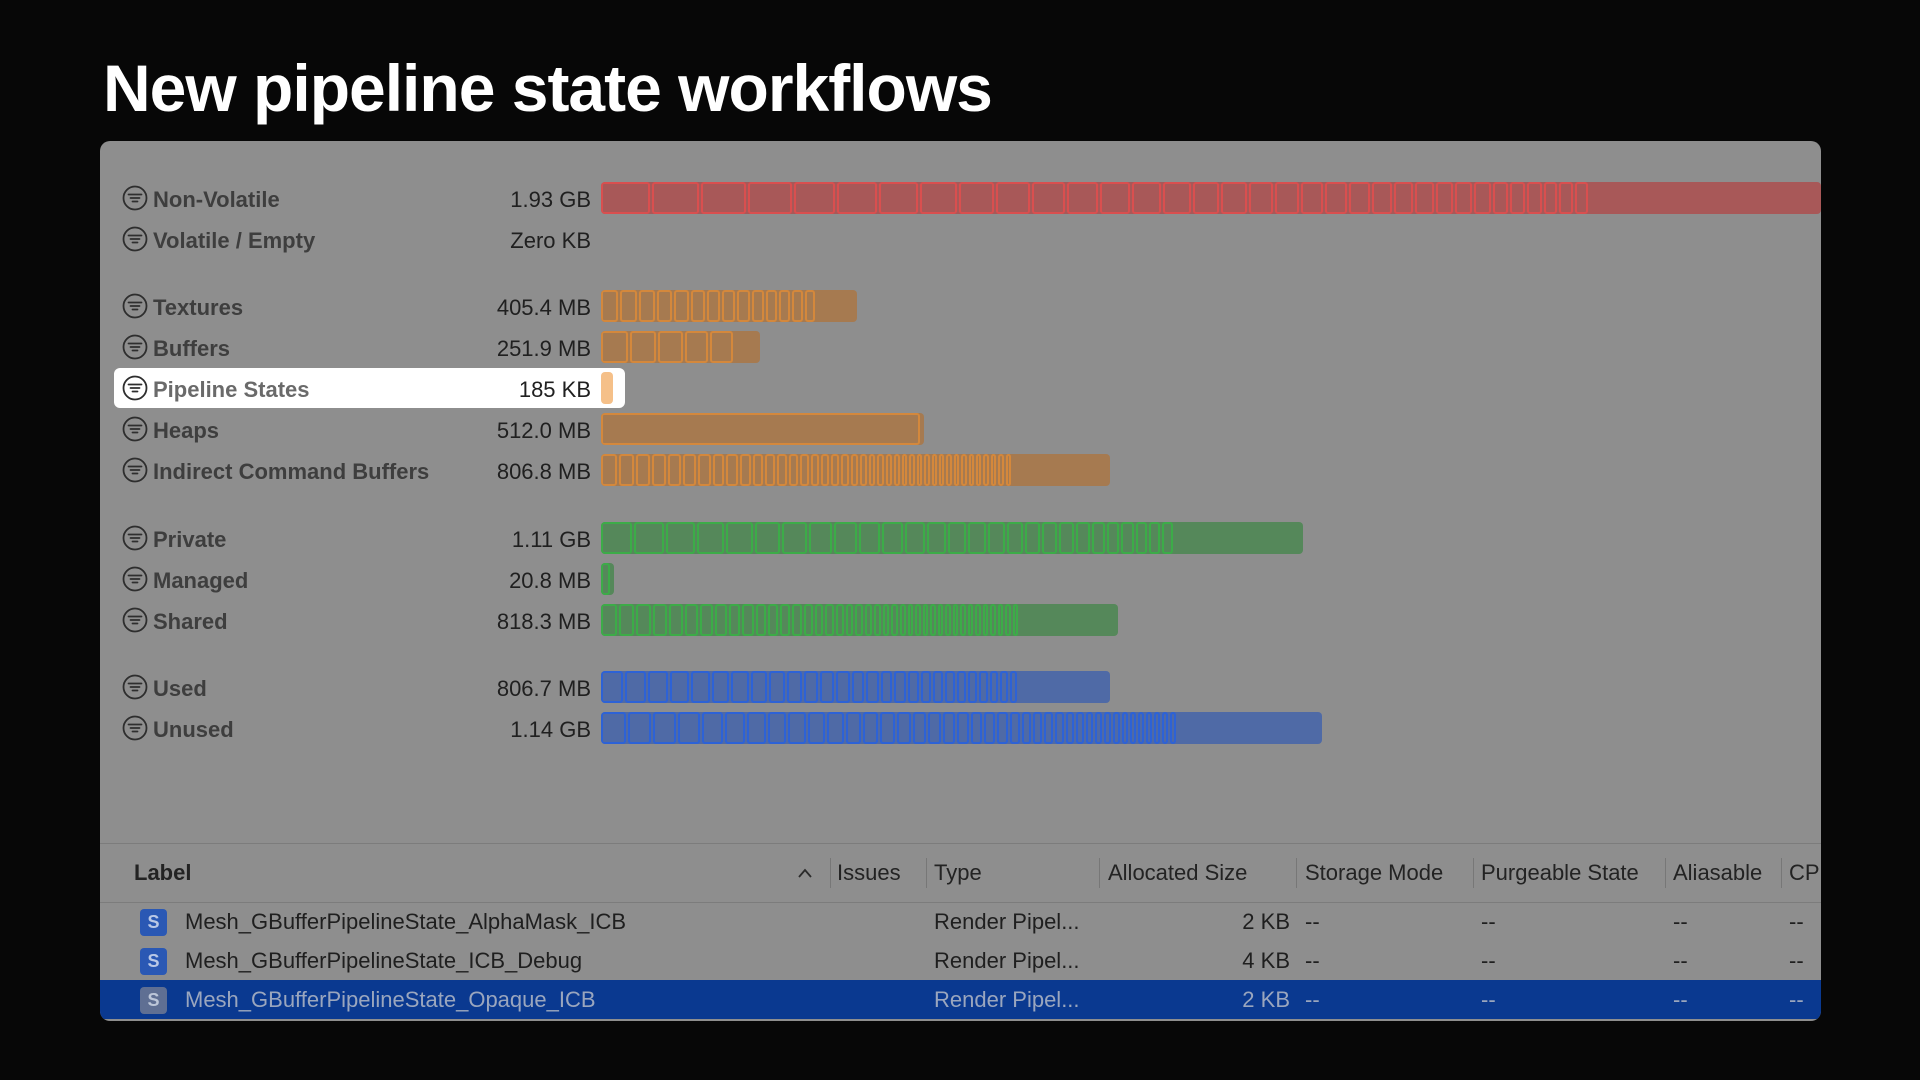 This screenshot has height=1080, width=1920. I want to click on memory-row-private: Private 1.11 GB, so click(960, 538).